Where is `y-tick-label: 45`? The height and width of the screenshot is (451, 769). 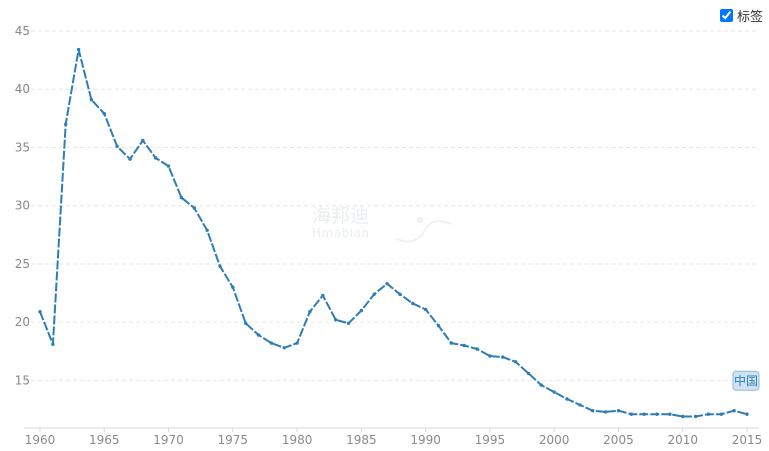 y-tick-label: 45 is located at coordinates (22, 31).